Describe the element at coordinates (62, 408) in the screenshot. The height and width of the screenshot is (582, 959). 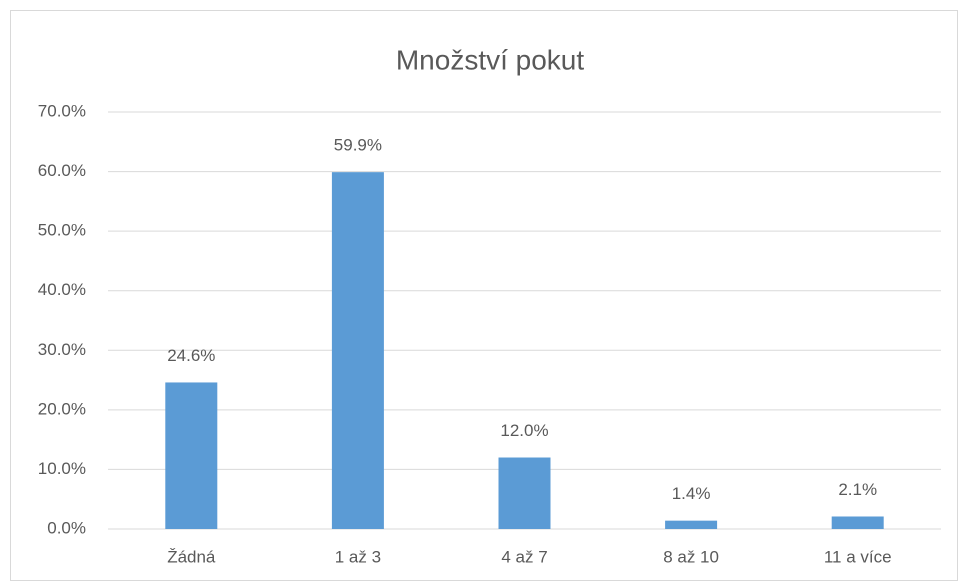
I see `y-tick-label: 20.0%` at that location.